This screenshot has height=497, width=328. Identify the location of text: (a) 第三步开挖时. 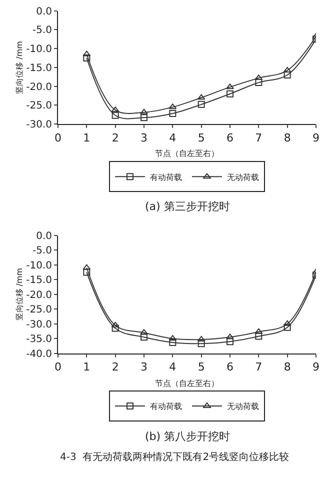
(187, 206).